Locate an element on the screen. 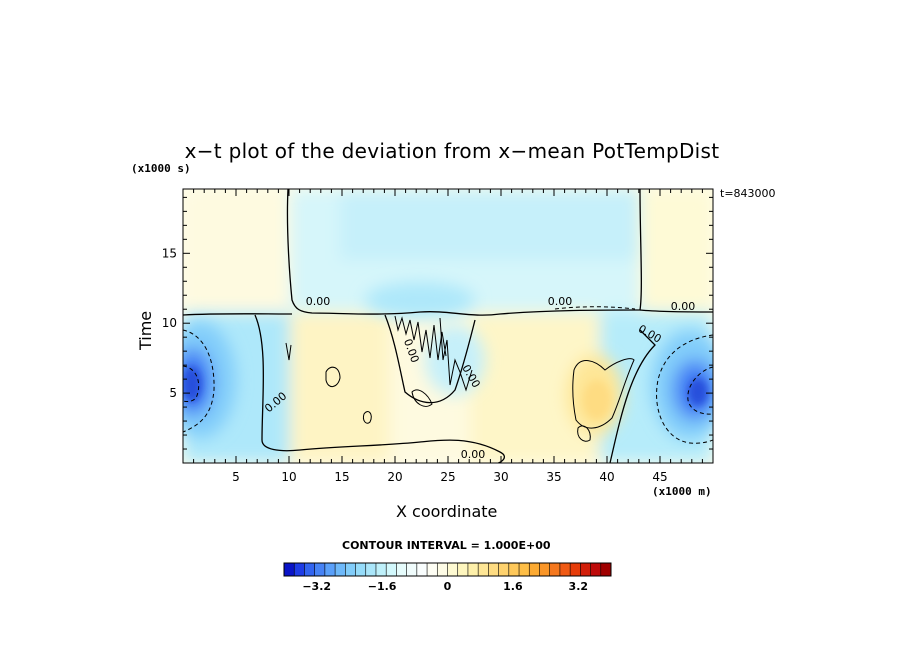 Image resolution: width=904 pixels, height=654 pixels. y-tick-label: 10 is located at coordinates (169, 323).